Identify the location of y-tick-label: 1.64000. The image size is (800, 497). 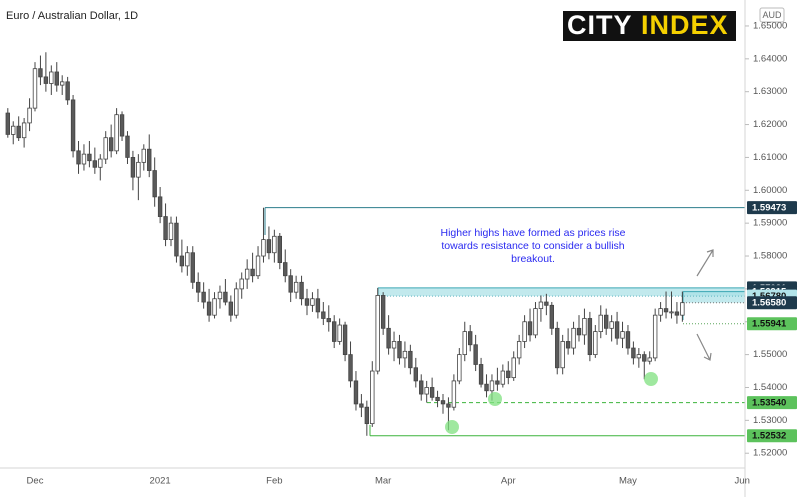
(770, 58).